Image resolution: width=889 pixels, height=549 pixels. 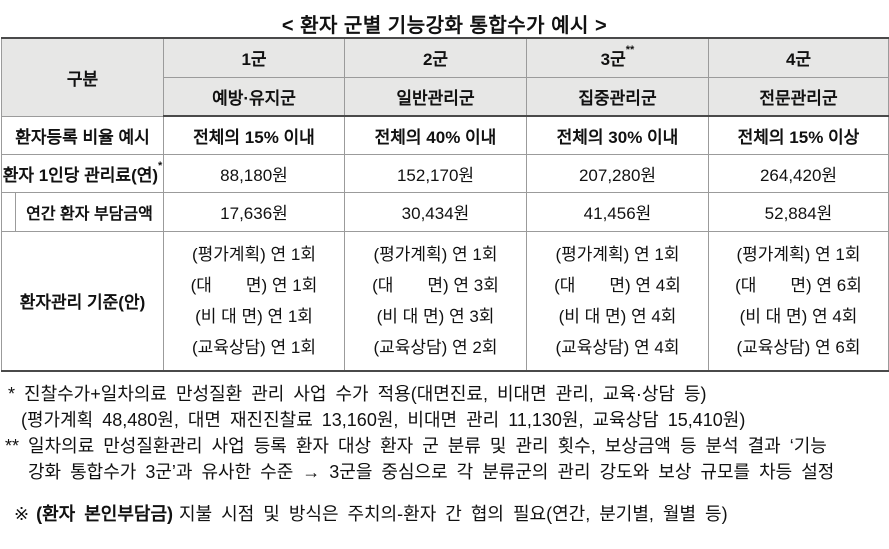 What do you see at coordinates (617, 135) in the screenshot?
I see `registration-value-group3: 전체의 30% 이내` at bounding box center [617, 135].